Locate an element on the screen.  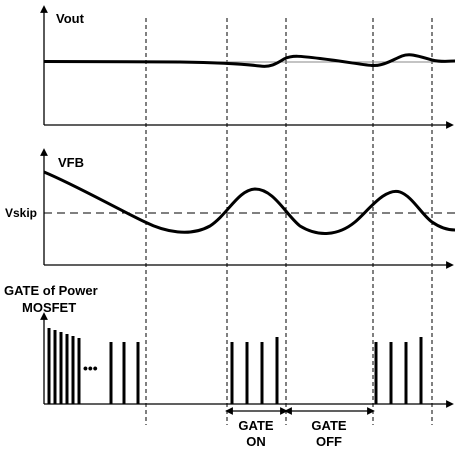
gate-off-label-line1: GATE is located at coordinates (328, 425).